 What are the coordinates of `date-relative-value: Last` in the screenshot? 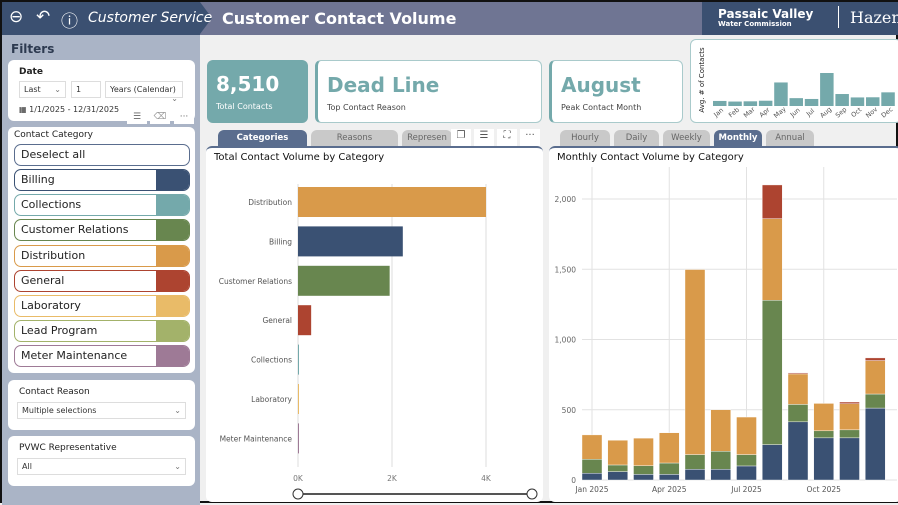 It's located at (32, 89).